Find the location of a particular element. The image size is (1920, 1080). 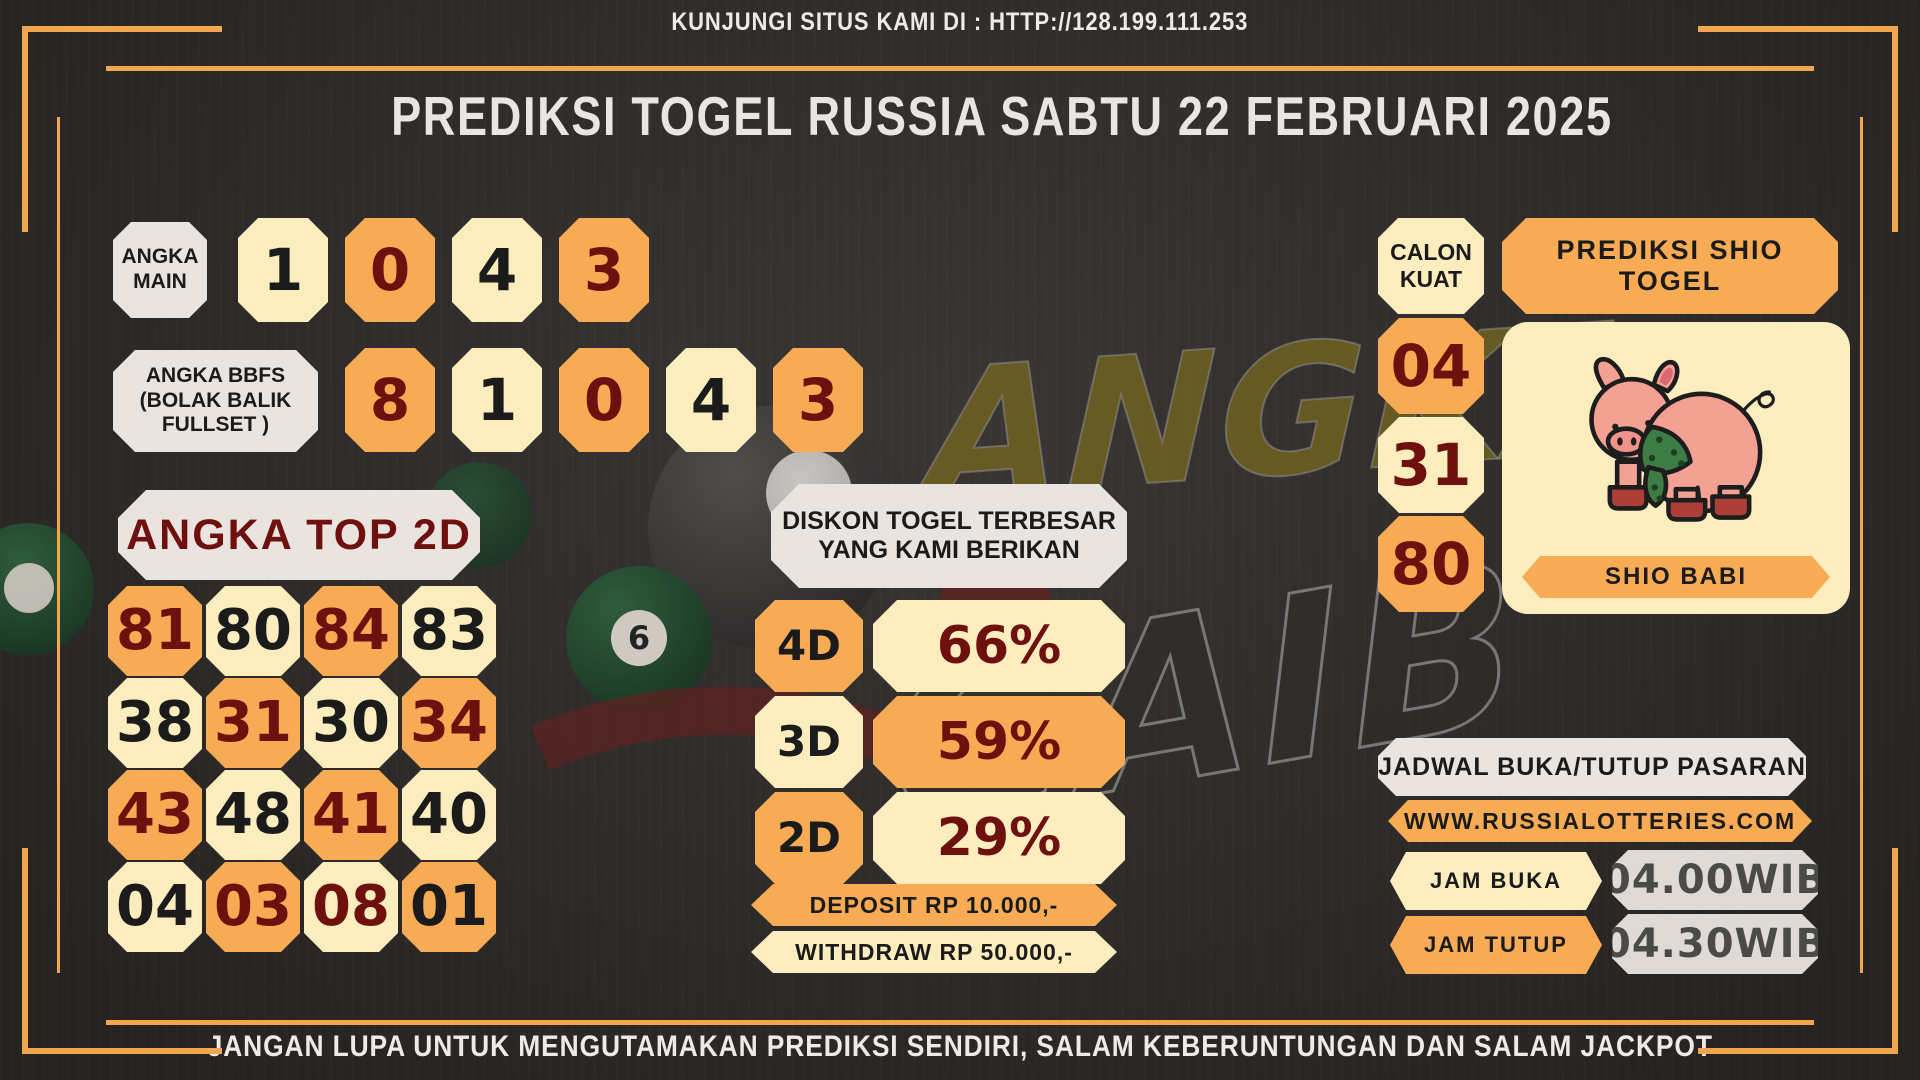

jam-buka-label: JAM BUKA is located at coordinates (1496, 881).